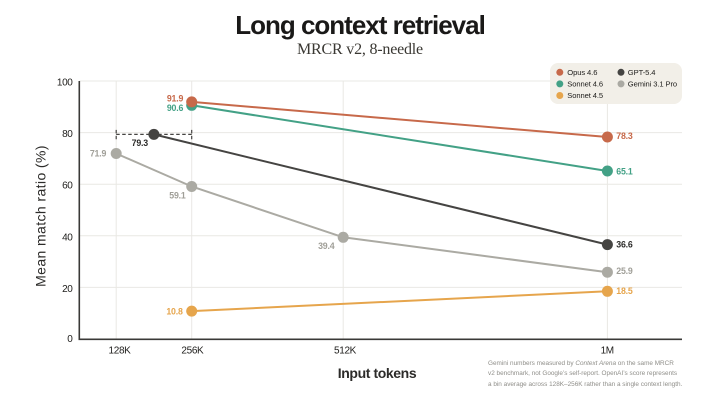  What do you see at coordinates (120, 351) in the screenshot?
I see `svg-text: 128K` at bounding box center [120, 351].